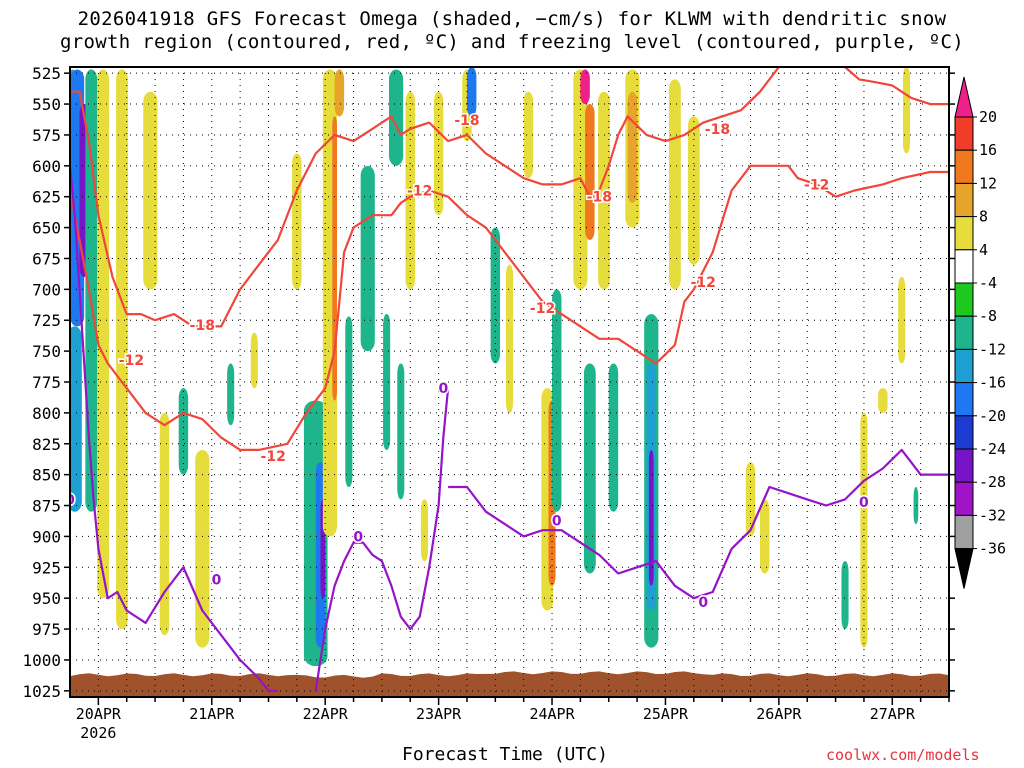  I want to click on y-tick-label: 550, so click(46, 104).